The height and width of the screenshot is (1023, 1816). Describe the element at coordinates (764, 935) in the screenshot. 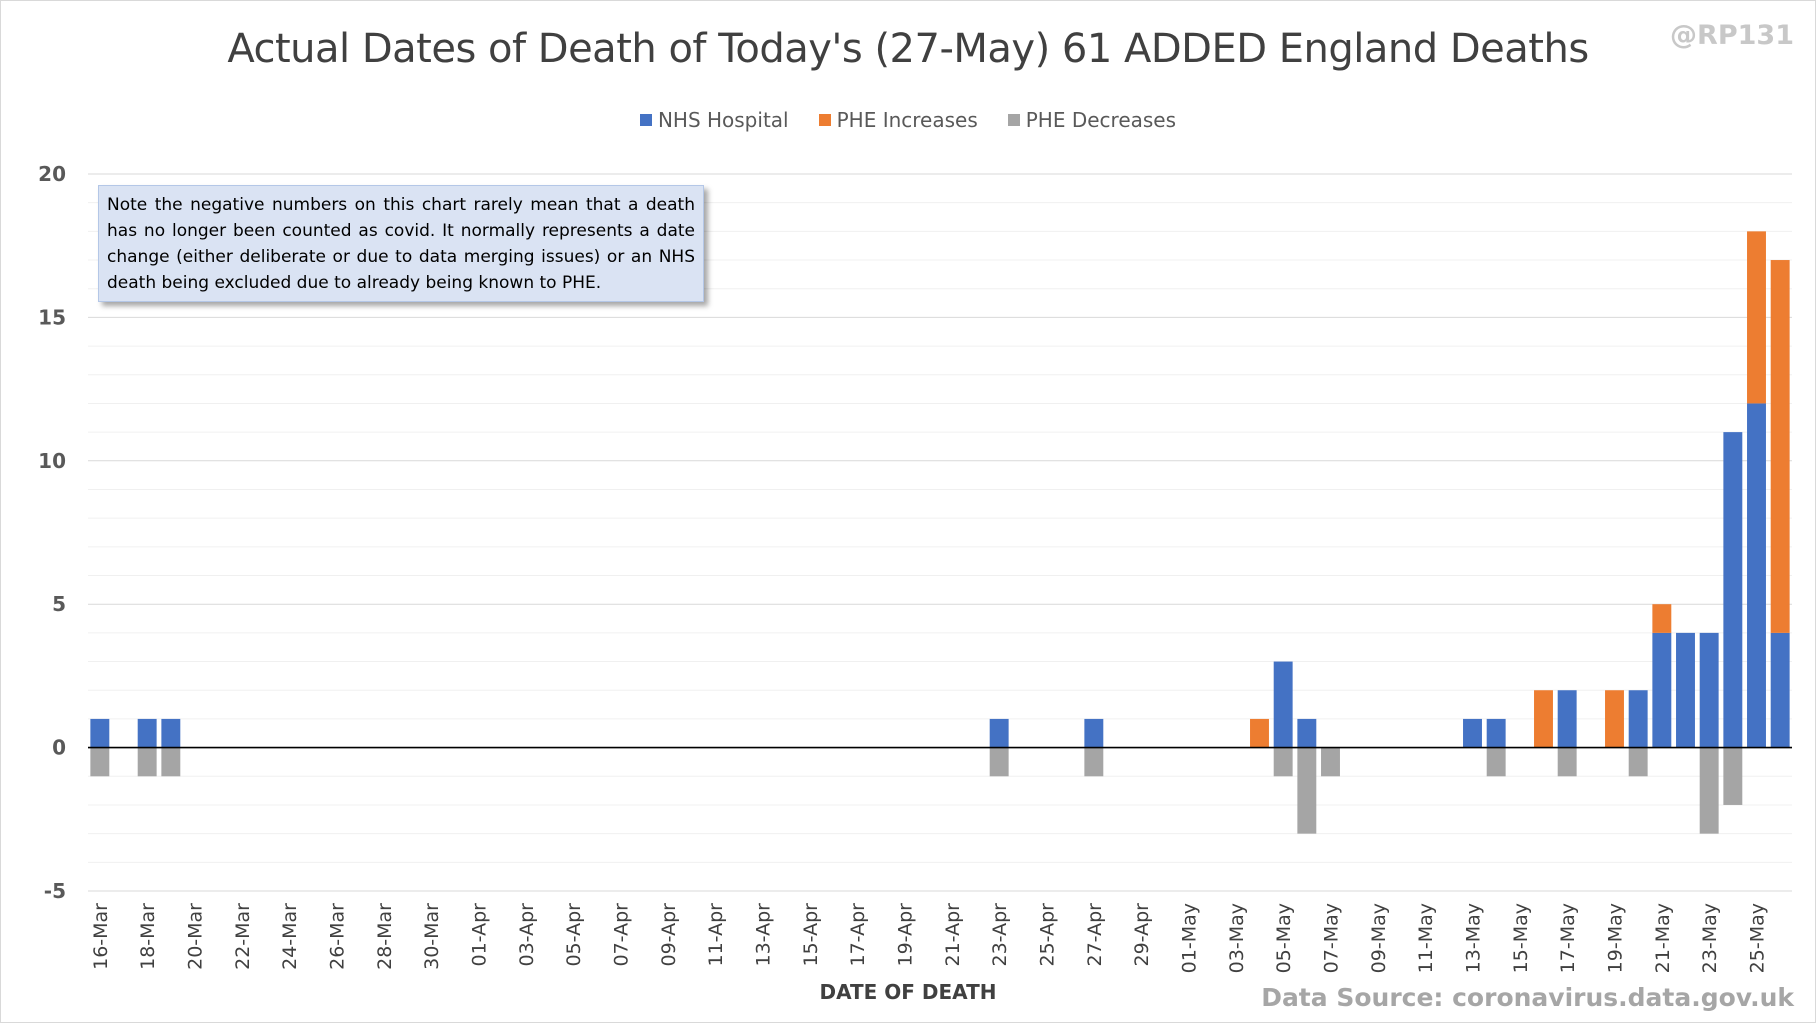

I see `x-tick-label: 13-Apr` at that location.